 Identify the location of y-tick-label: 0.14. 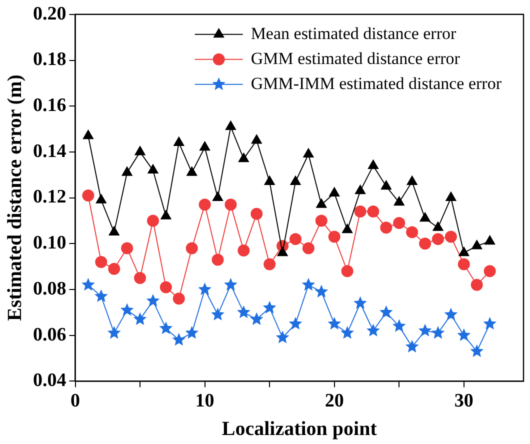
(50, 151).